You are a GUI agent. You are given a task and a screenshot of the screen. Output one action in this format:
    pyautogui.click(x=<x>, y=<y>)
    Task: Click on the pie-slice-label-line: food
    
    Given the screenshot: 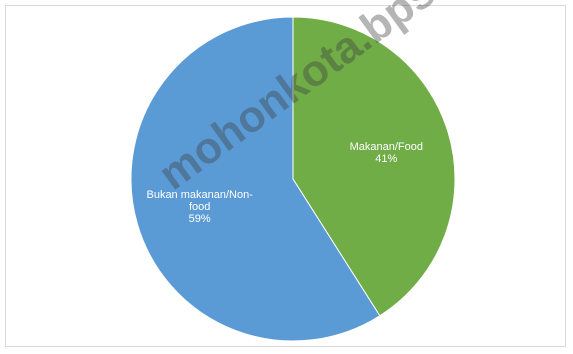 What is the action you would take?
    pyautogui.click(x=199, y=207)
    